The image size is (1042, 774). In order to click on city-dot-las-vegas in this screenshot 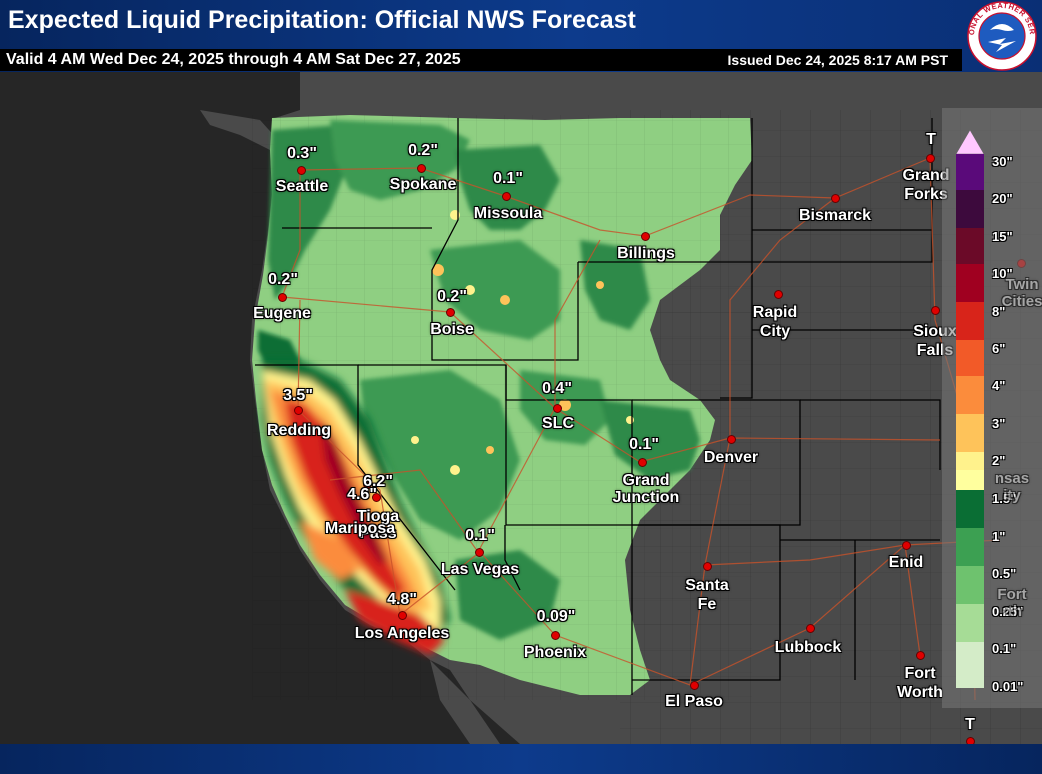, I will do `click(479, 552)`.